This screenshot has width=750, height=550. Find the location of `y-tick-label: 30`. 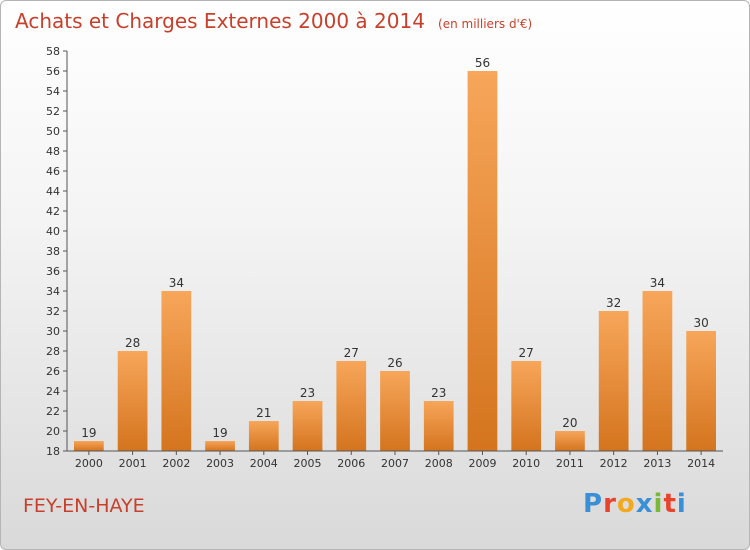

y-tick-label: 30 is located at coordinates (53, 331).